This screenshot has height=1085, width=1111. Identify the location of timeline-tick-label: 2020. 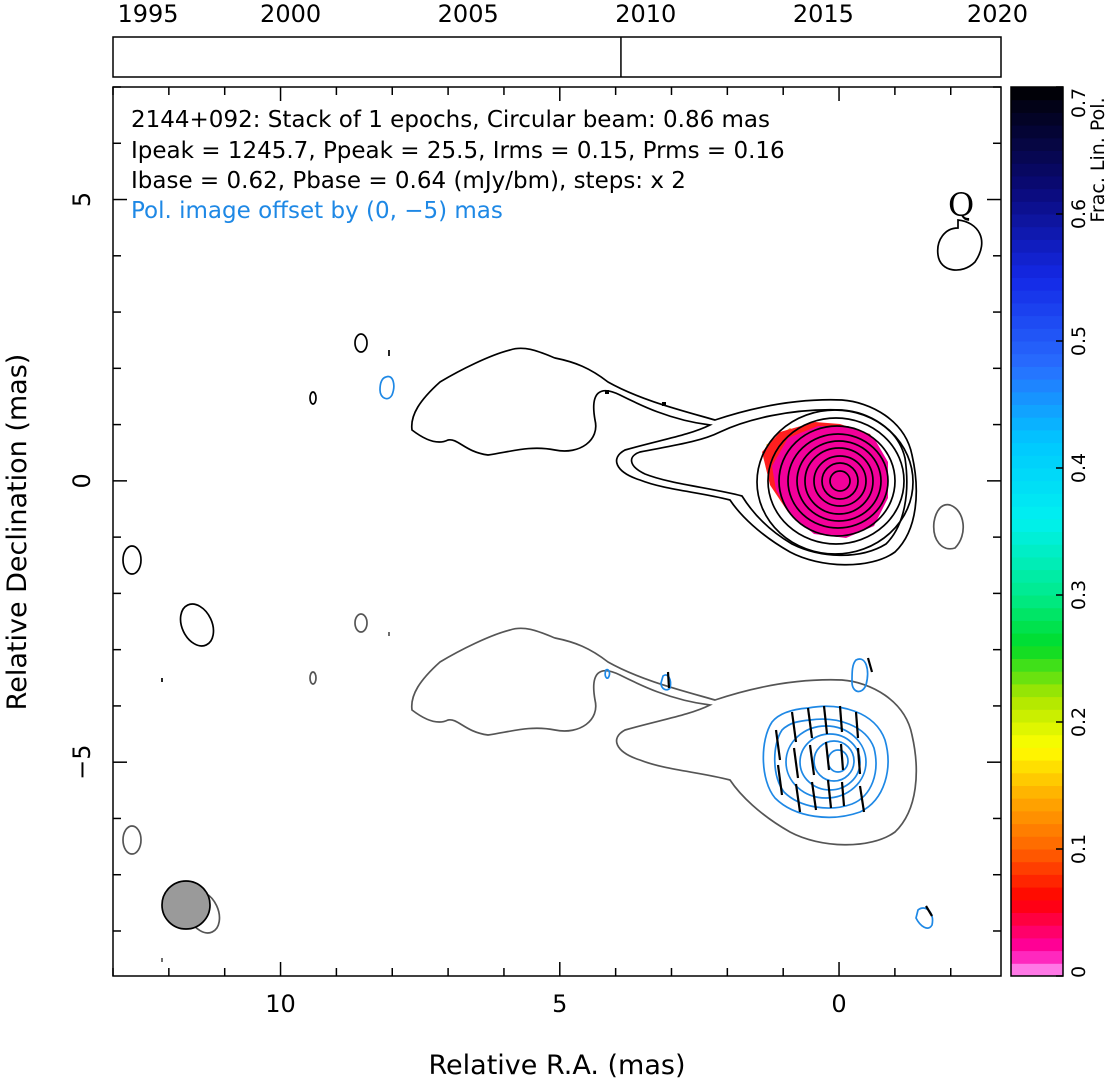
(997, 14).